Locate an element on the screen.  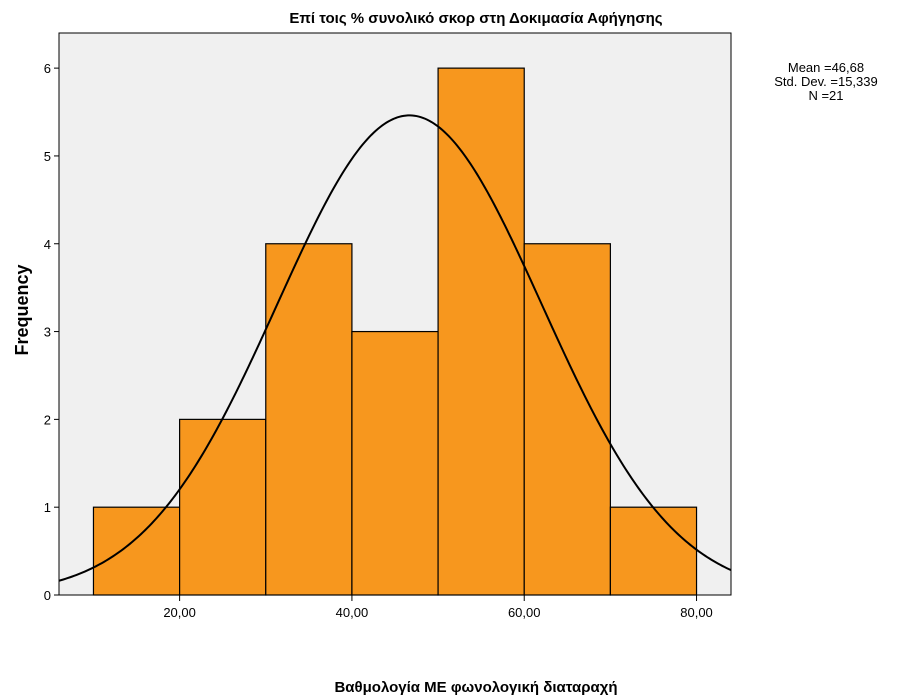
y-tick-label-3: 3 is located at coordinates (47, 332).